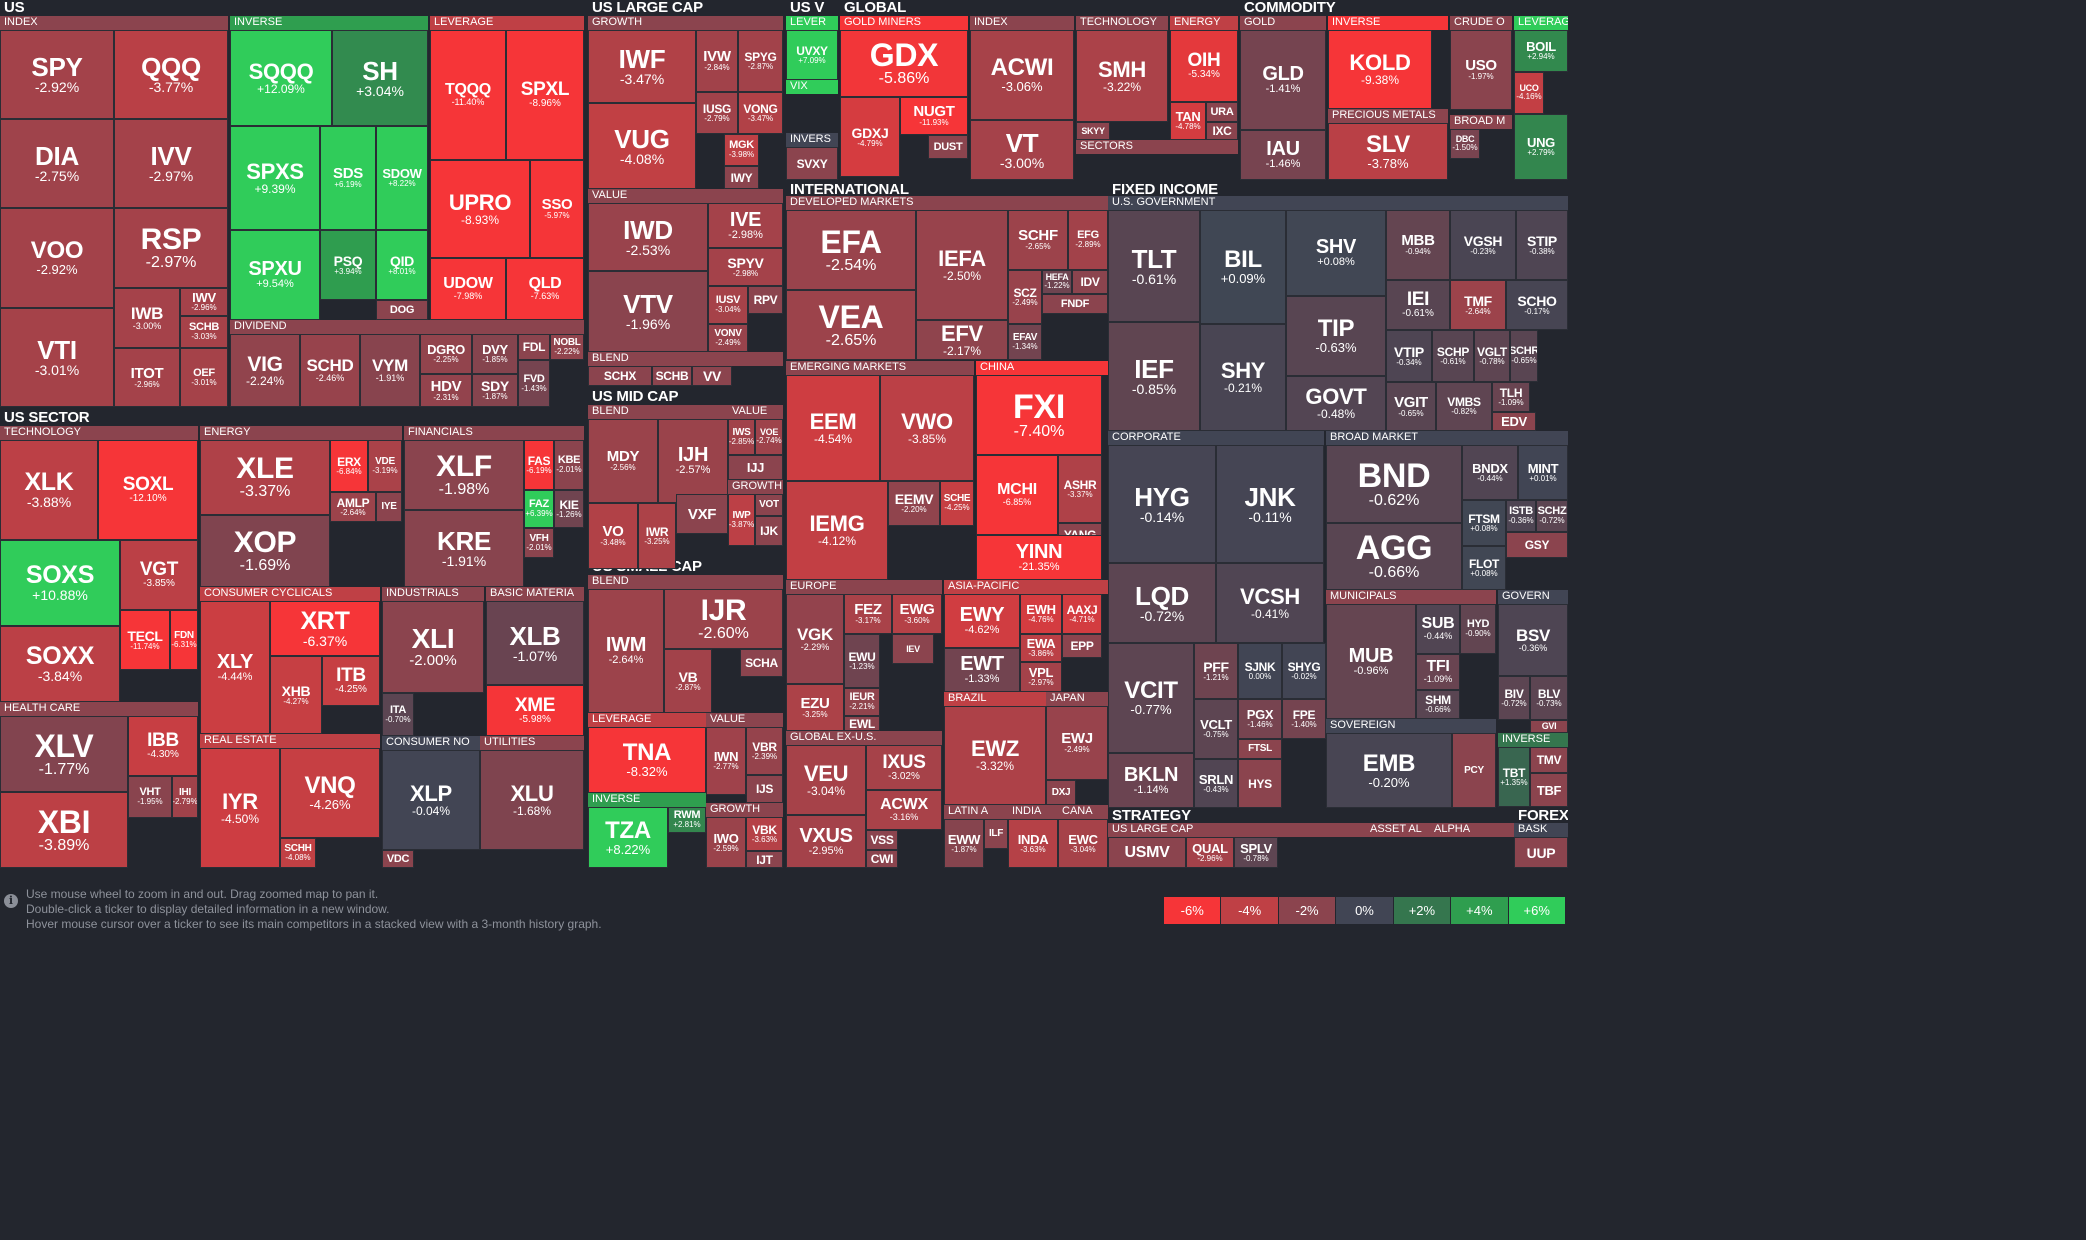  I want to click on ticker-tile-ita: ITA -0.70%, so click(398, 714).